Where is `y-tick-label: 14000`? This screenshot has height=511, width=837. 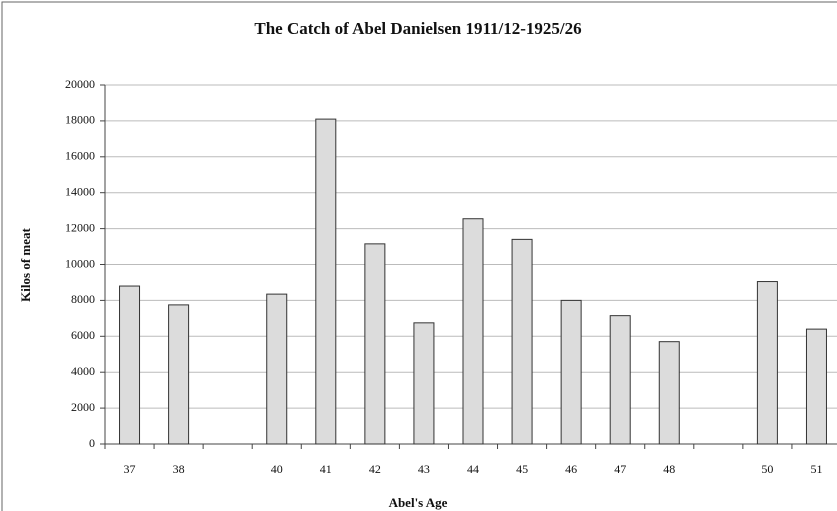
y-tick-label: 14000 is located at coordinates (80, 191).